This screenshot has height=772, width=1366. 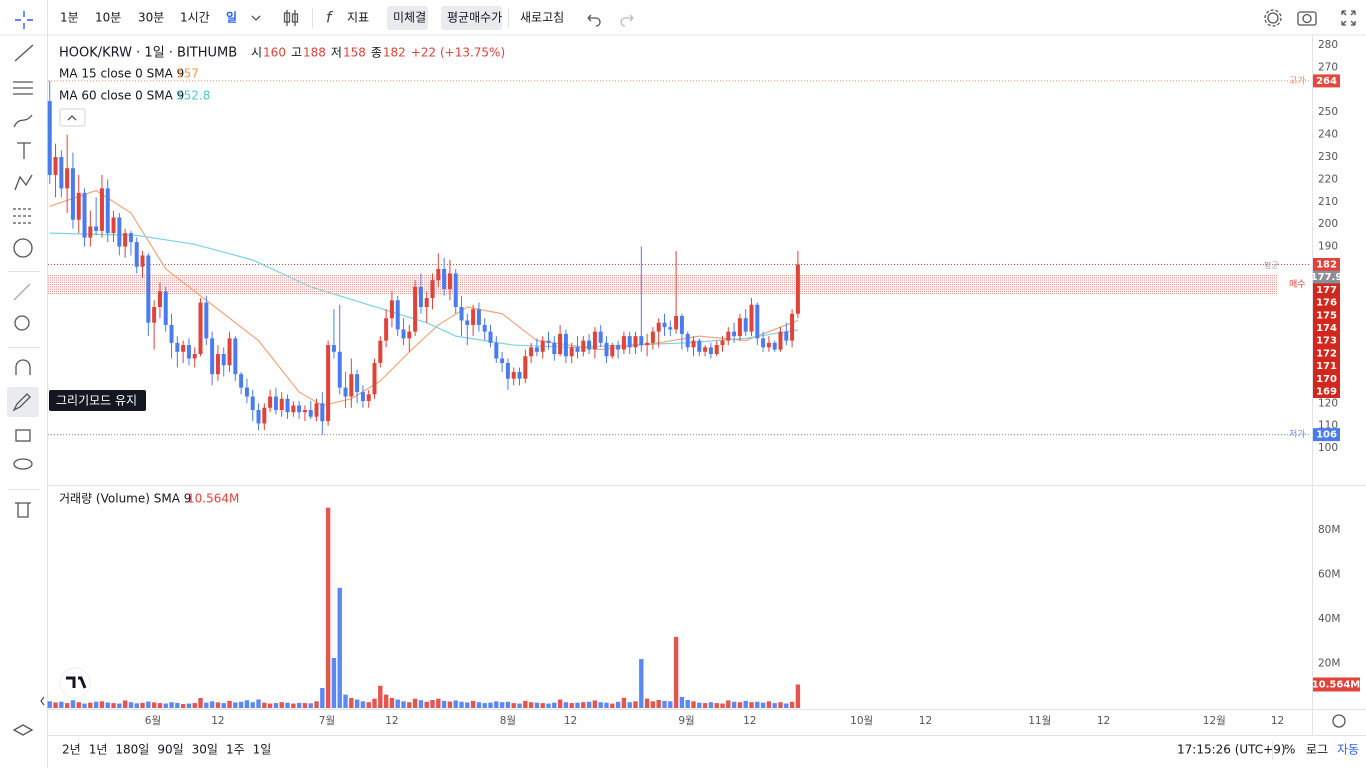 What do you see at coordinates (23, 216) in the screenshot?
I see `prediction-tool` at bounding box center [23, 216].